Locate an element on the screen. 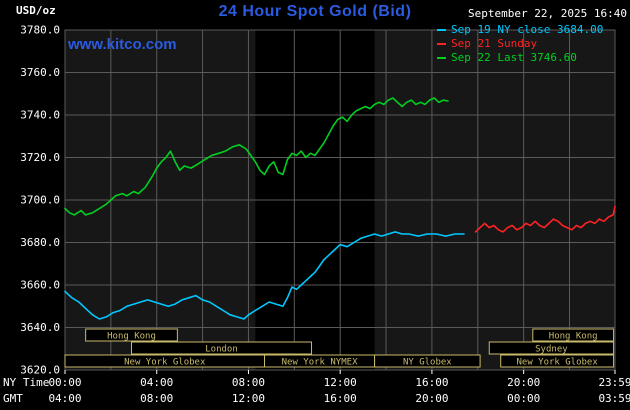 The width and height of the screenshot is (630, 410). ny-time-tick-label: 20:00 is located at coordinates (523, 382).